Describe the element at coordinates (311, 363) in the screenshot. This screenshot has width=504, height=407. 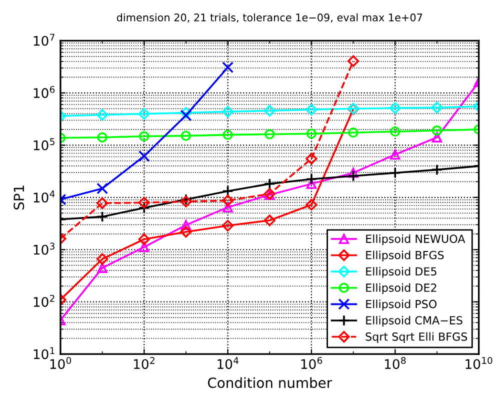
I see `x-tick-label: 10$^{6}$` at that location.